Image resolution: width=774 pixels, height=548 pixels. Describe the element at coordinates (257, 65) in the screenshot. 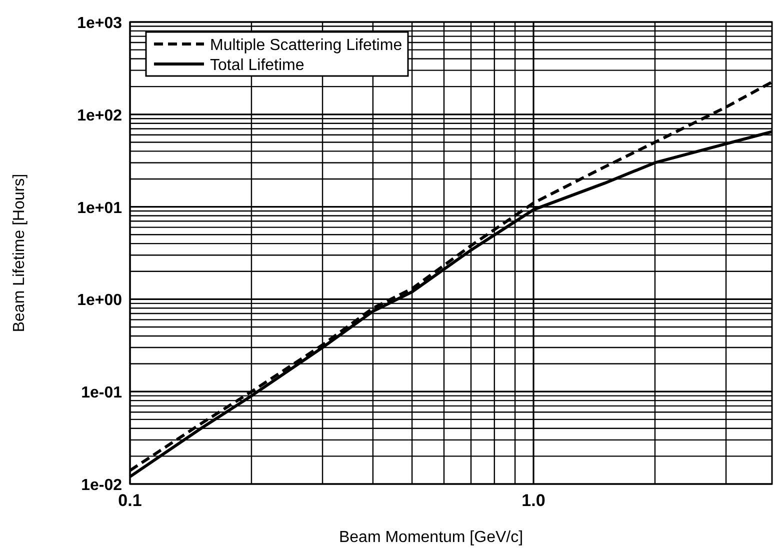

I see `legend-label: Total Lifetime` at that location.